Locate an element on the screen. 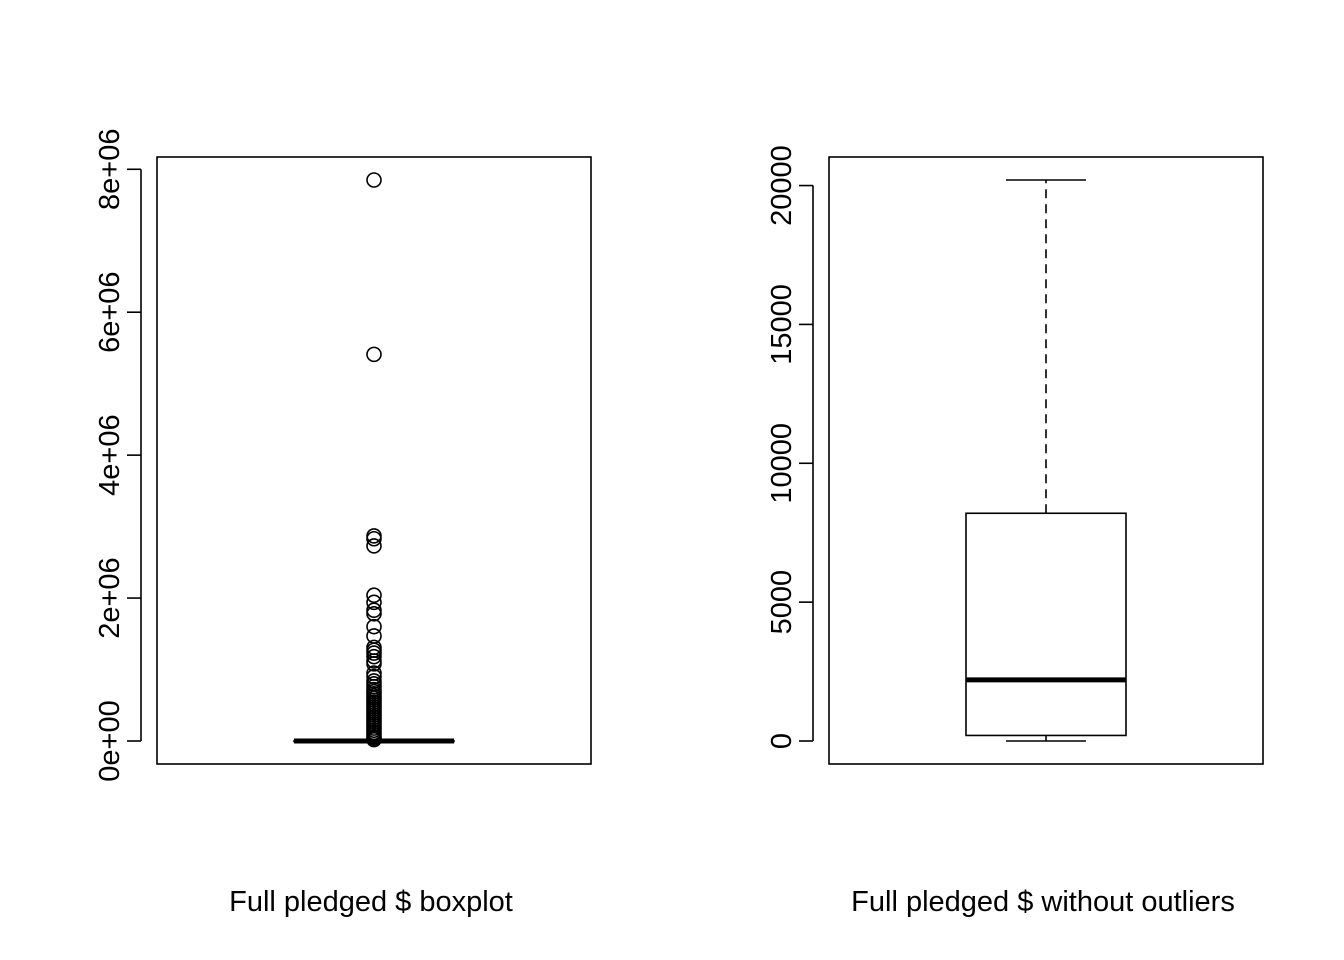  y-tick-label: 20000 is located at coordinates (782, 185).